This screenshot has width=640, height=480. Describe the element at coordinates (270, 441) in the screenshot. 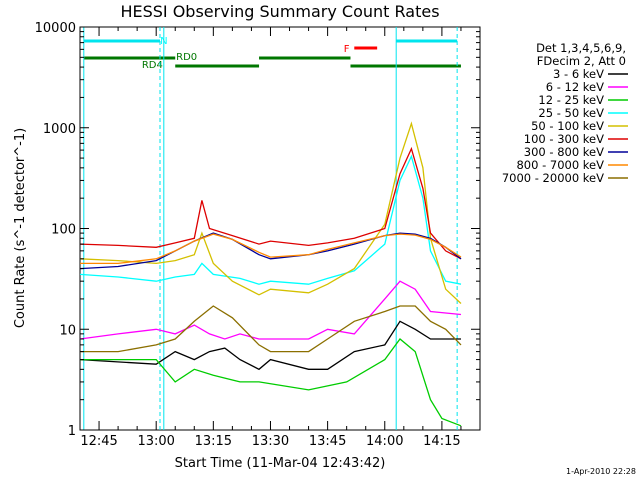

I see `x-tick-label: 13:30` at that location.